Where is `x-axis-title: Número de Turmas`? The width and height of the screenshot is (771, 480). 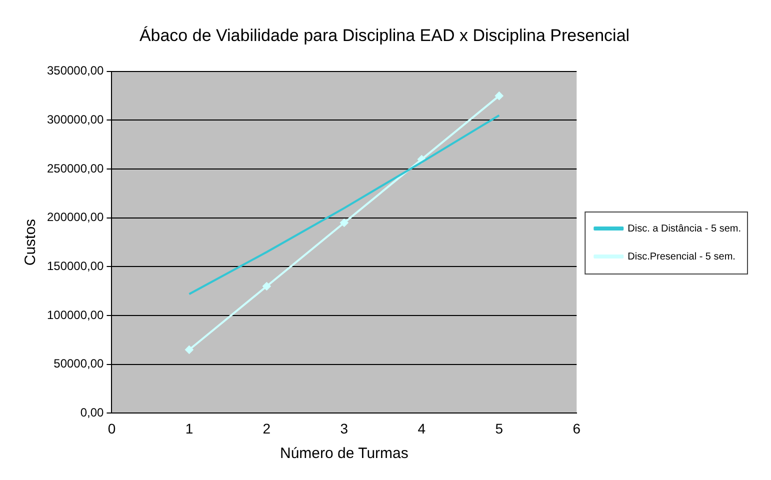 x-axis-title: Número de Turmas is located at coordinates (344, 453).